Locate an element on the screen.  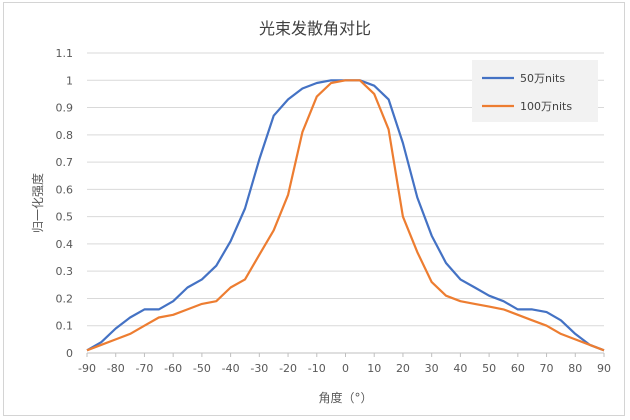
y-tick-label: 0.8 is located at coordinates (65, 135).